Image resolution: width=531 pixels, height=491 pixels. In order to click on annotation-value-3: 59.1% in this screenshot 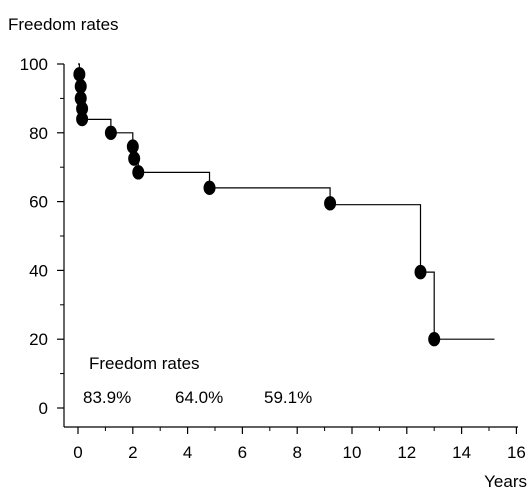, I will do `click(288, 397)`.